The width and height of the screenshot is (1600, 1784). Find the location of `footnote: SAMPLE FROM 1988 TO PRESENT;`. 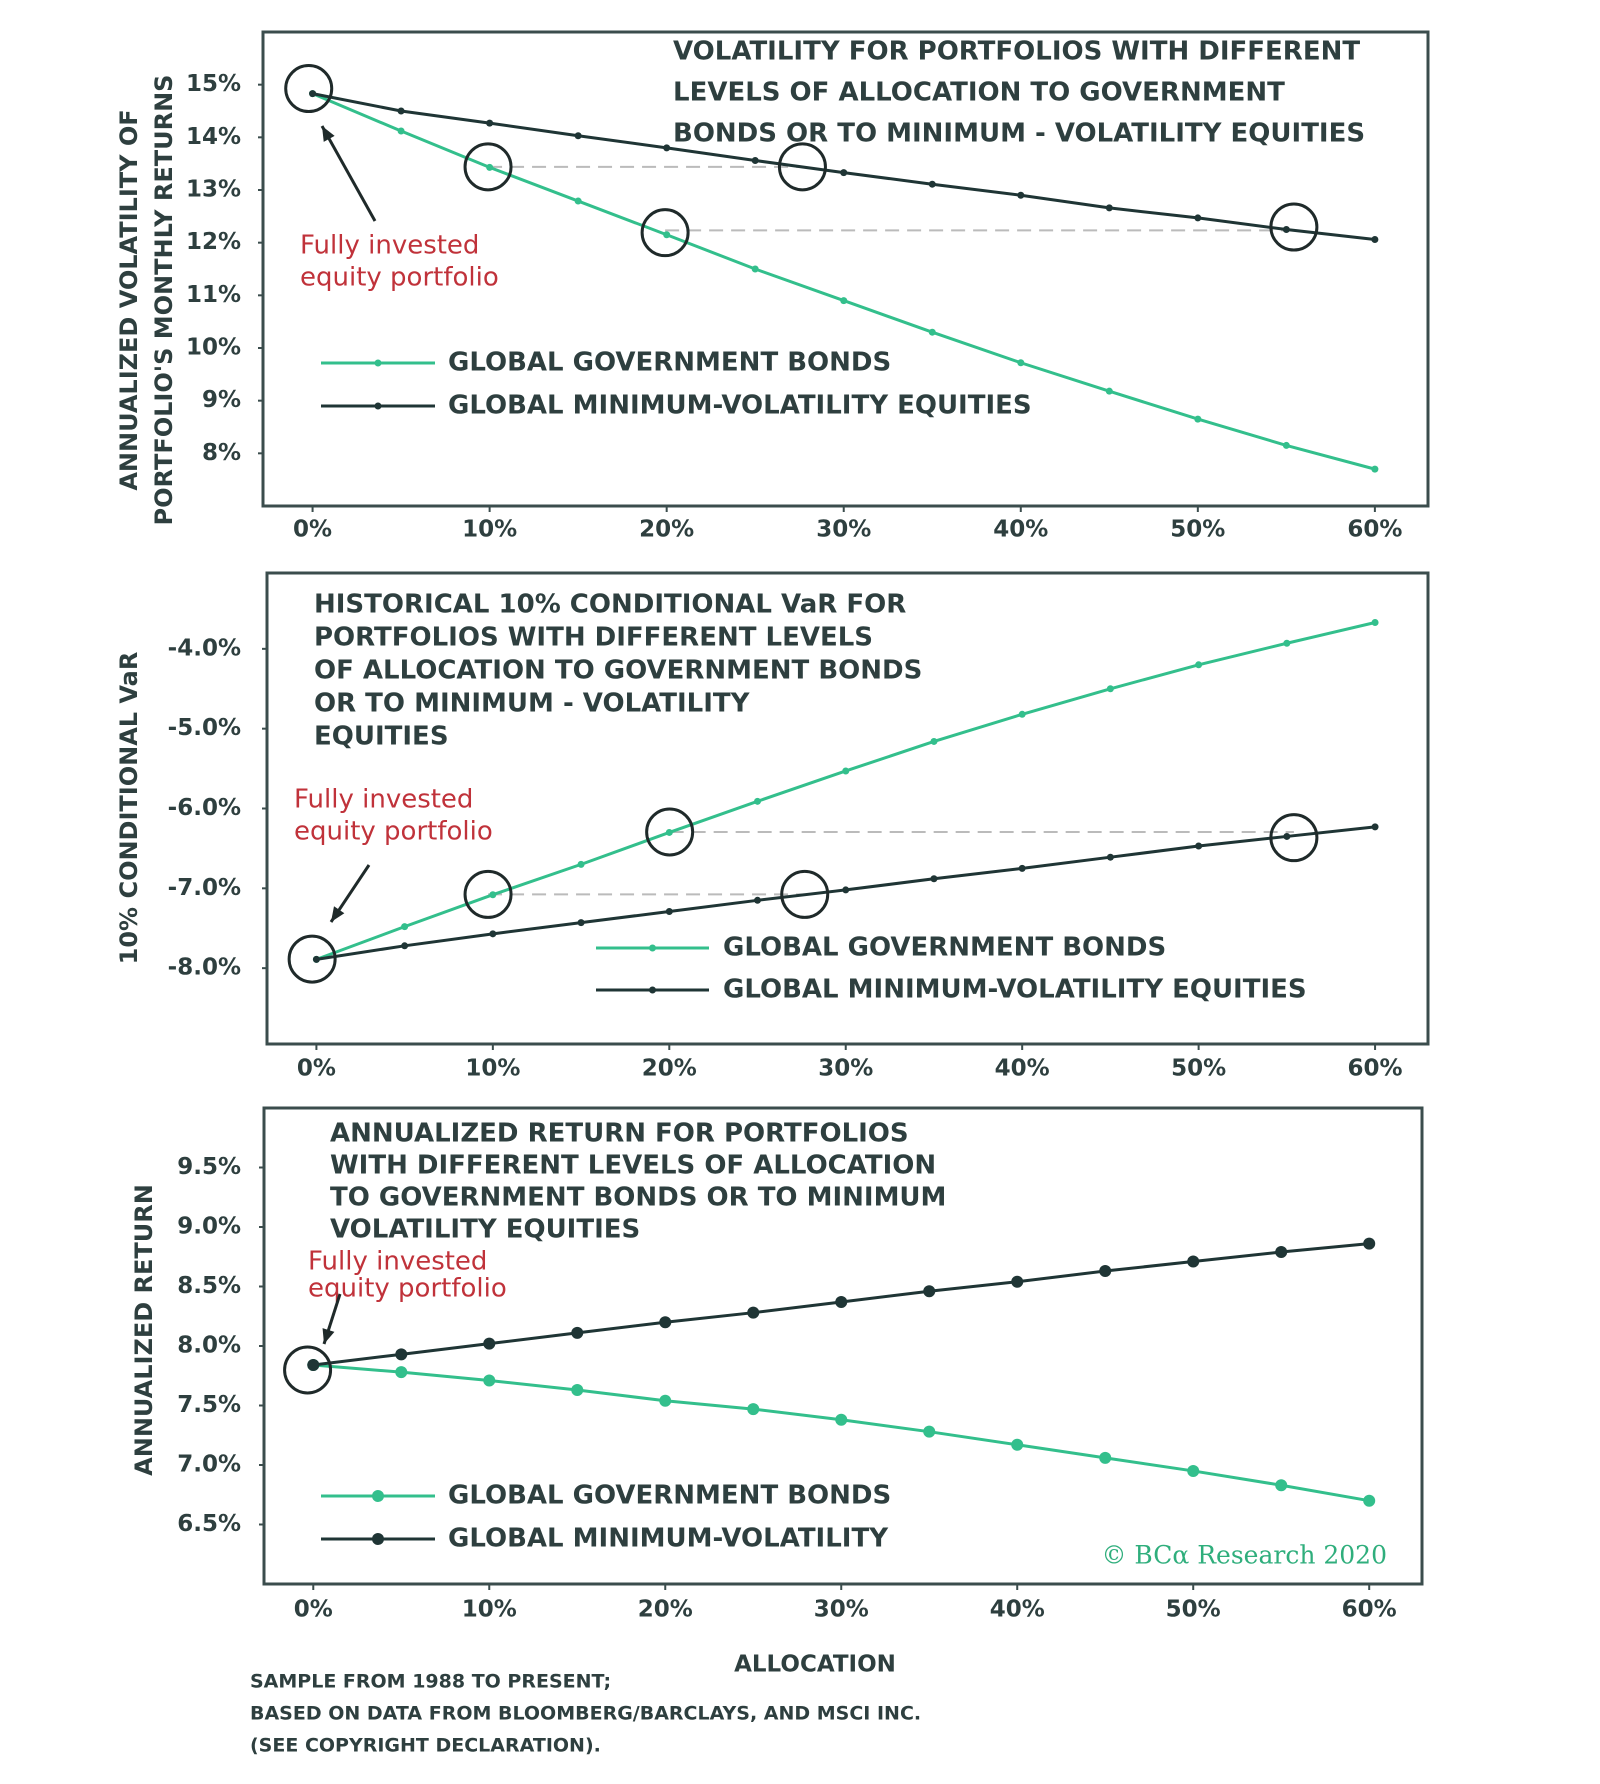

footnote: SAMPLE FROM 1988 TO PRESENT; is located at coordinates (430, 1682).